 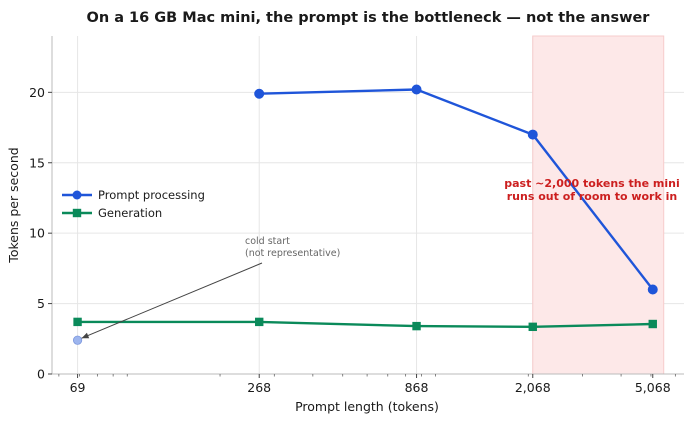 I want to click on cold-start-arrow, so click(x=172, y=300).